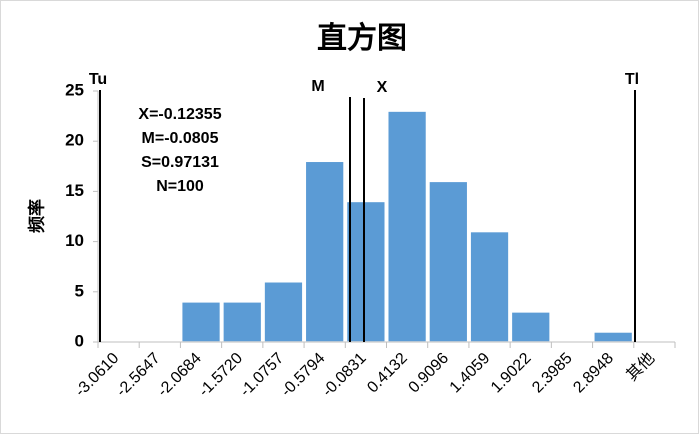 This screenshot has width=699, height=434. Describe the element at coordinates (79, 340) in the screenshot. I see `y-tick-label: 0` at that location.